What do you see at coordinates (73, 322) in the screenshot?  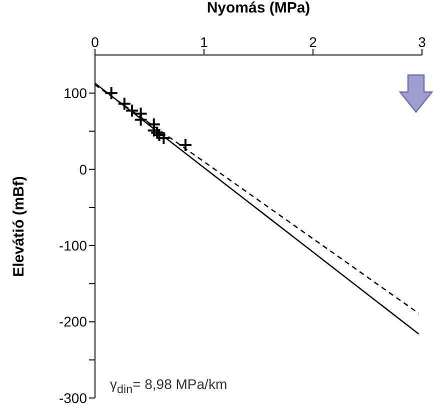 I see `y-tick-label: -200` at bounding box center [73, 322].